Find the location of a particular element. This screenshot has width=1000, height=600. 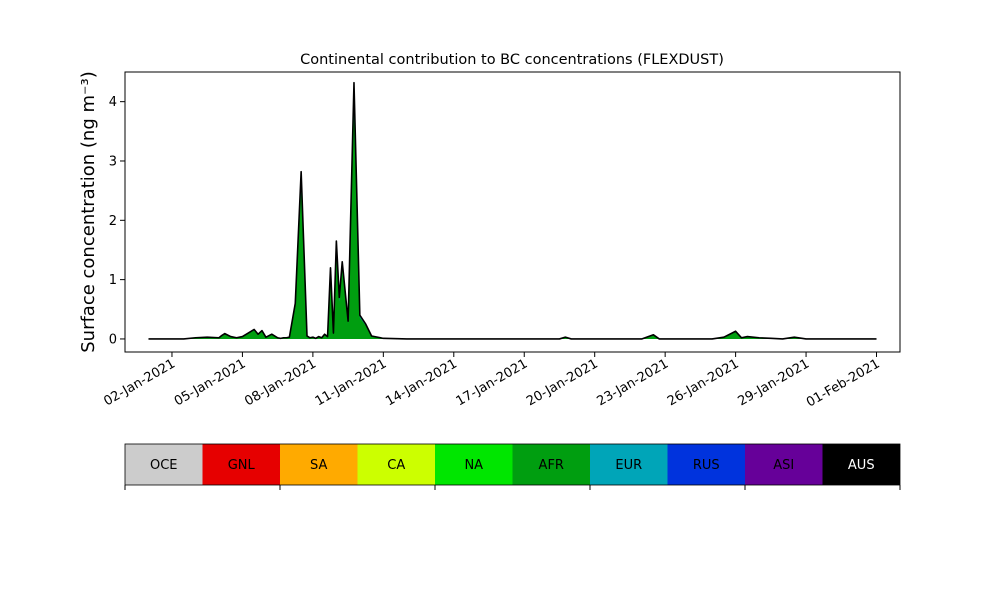

colorbar-swatch-rus is located at coordinates (706, 464).